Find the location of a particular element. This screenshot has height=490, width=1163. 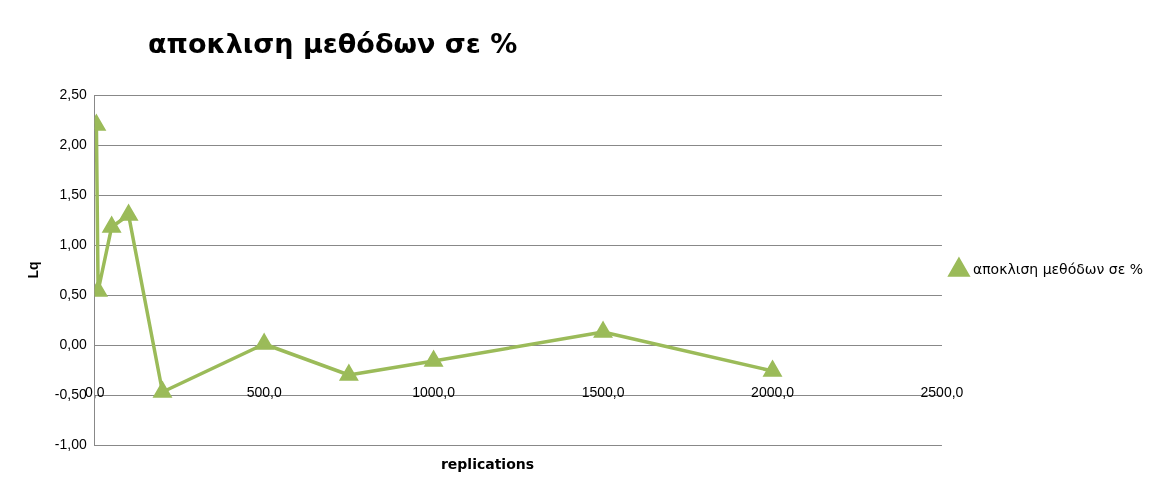

x-axis-title: replications is located at coordinates (487, 464).